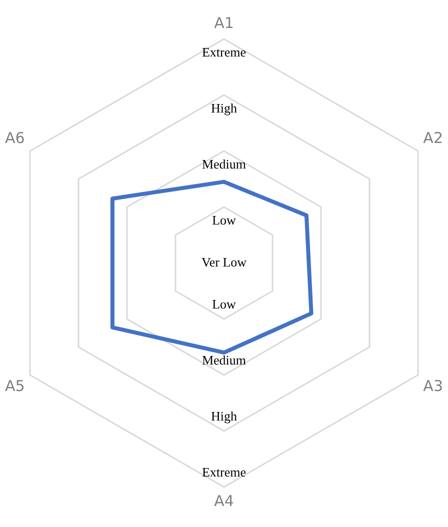 This screenshot has height=527, width=448. Describe the element at coordinates (224, 164) in the screenshot. I see `y-tick-label: Medium` at that location.